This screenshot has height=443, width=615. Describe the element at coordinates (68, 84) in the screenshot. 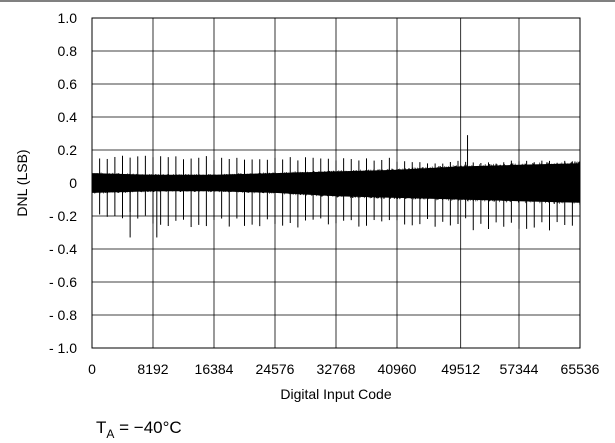

I see `y-tick-label-2: 0.6` at that location.